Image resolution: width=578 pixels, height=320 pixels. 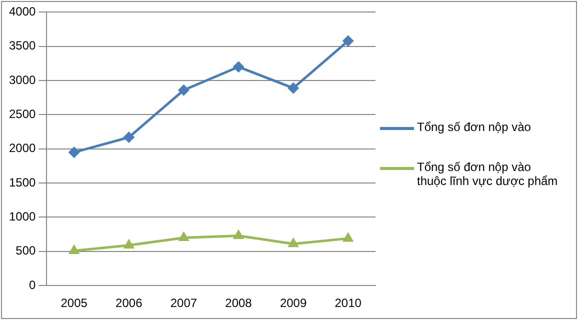 I want to click on y-tick-label: 0, so click(x=32, y=285).